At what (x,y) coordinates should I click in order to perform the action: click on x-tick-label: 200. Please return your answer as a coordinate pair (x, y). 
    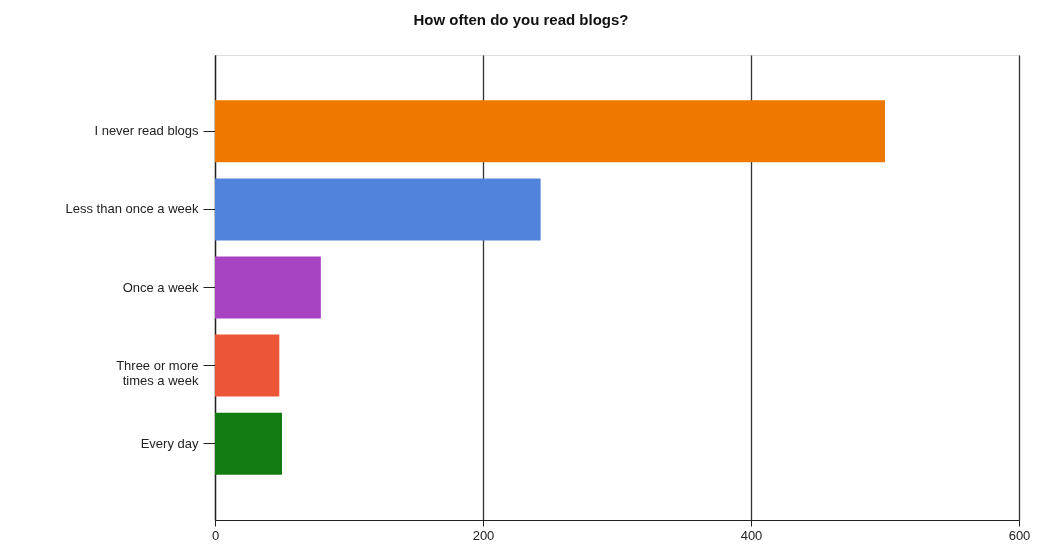
    Looking at the image, I should click on (483, 535).